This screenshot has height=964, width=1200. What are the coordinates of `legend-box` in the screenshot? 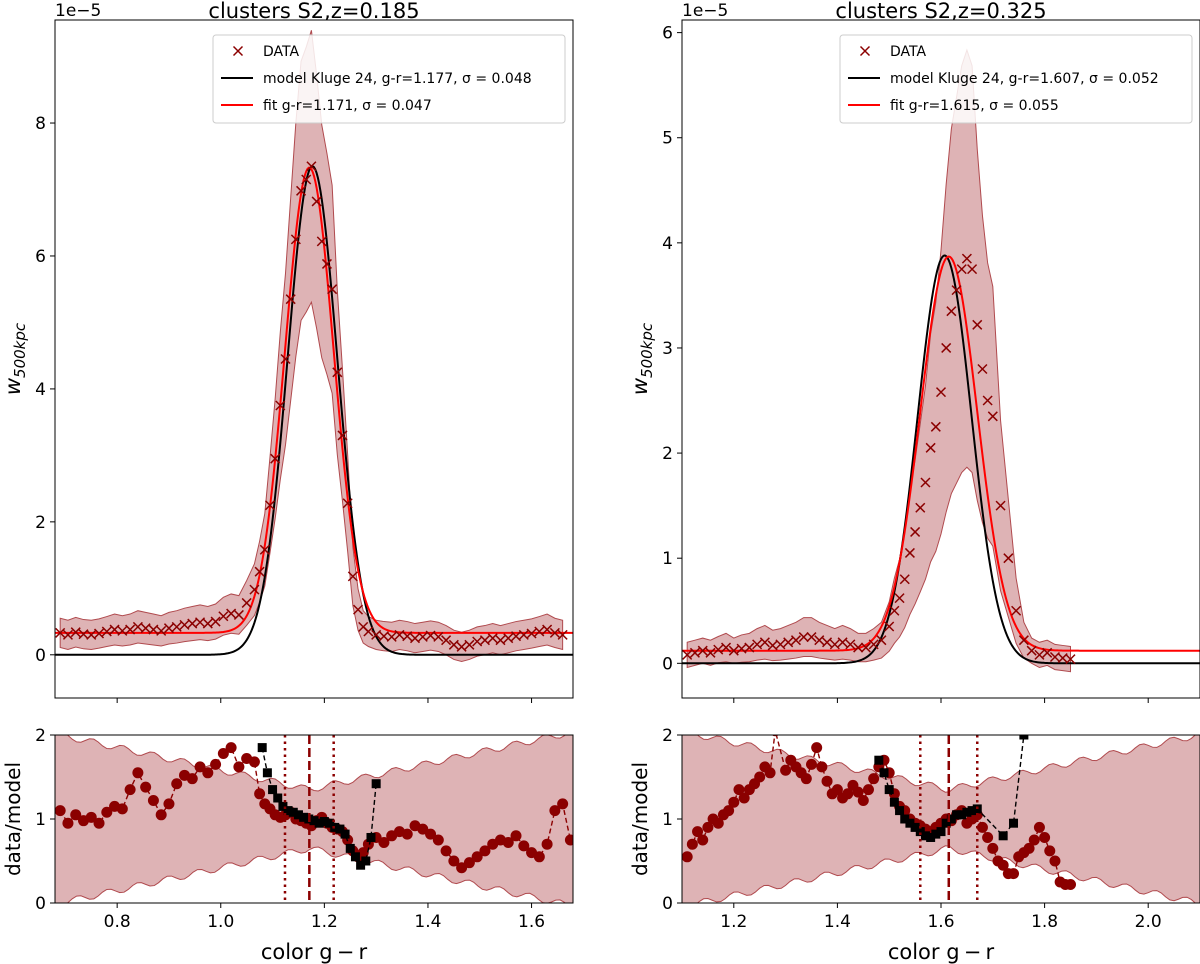 It's located at (1016, 79).